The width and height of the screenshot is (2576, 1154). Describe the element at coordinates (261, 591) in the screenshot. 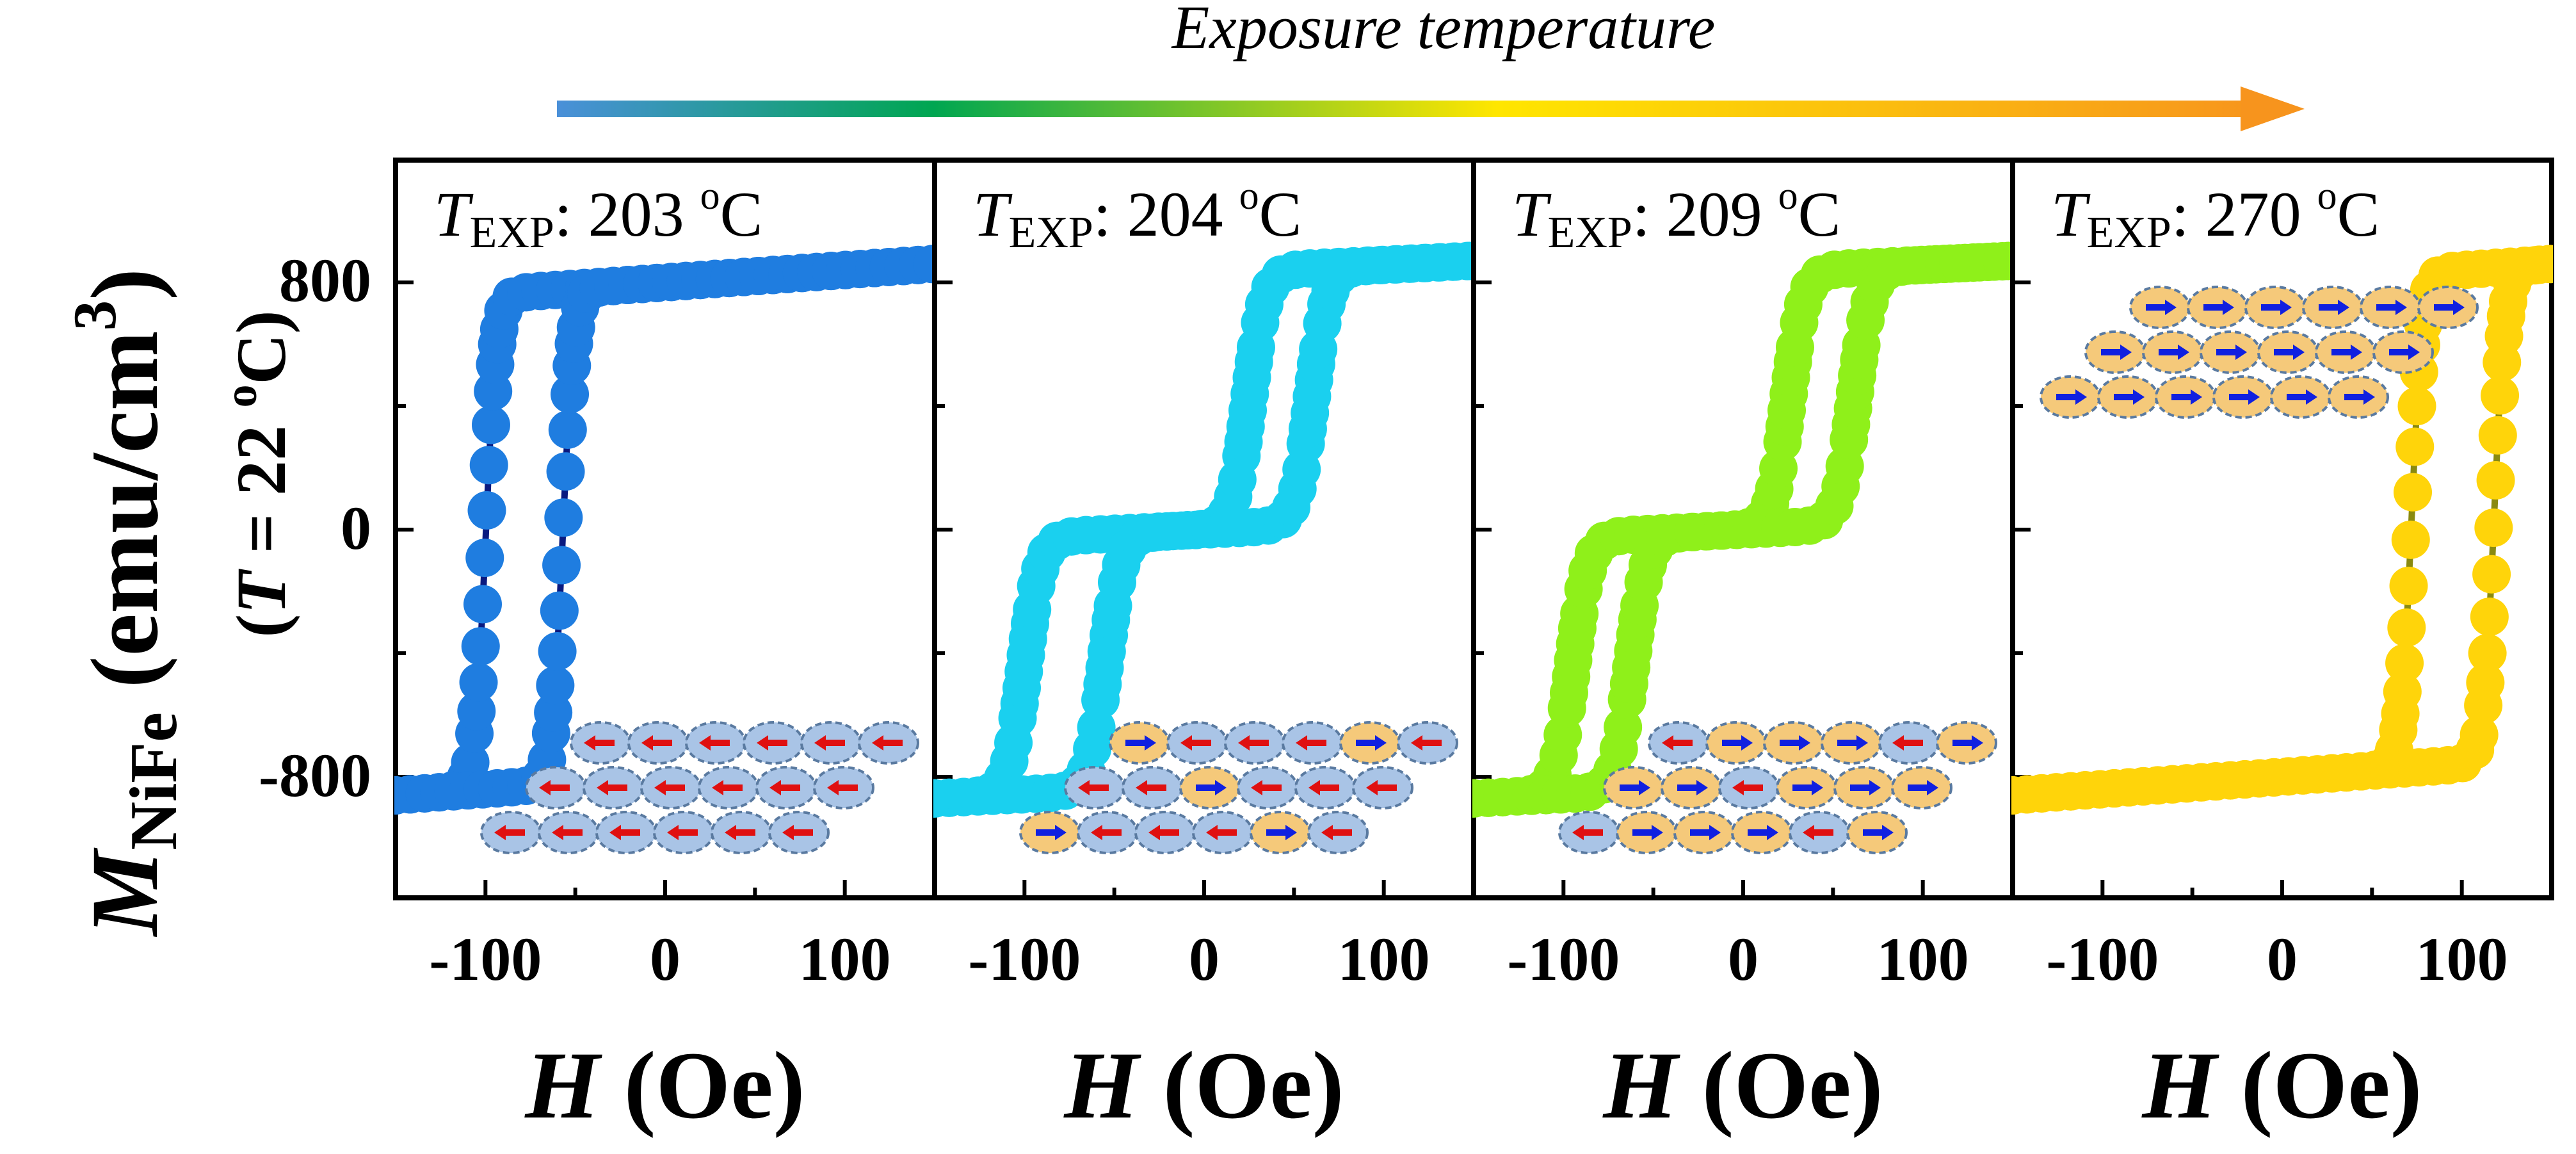

I see `y-axis2-var: T` at that location.